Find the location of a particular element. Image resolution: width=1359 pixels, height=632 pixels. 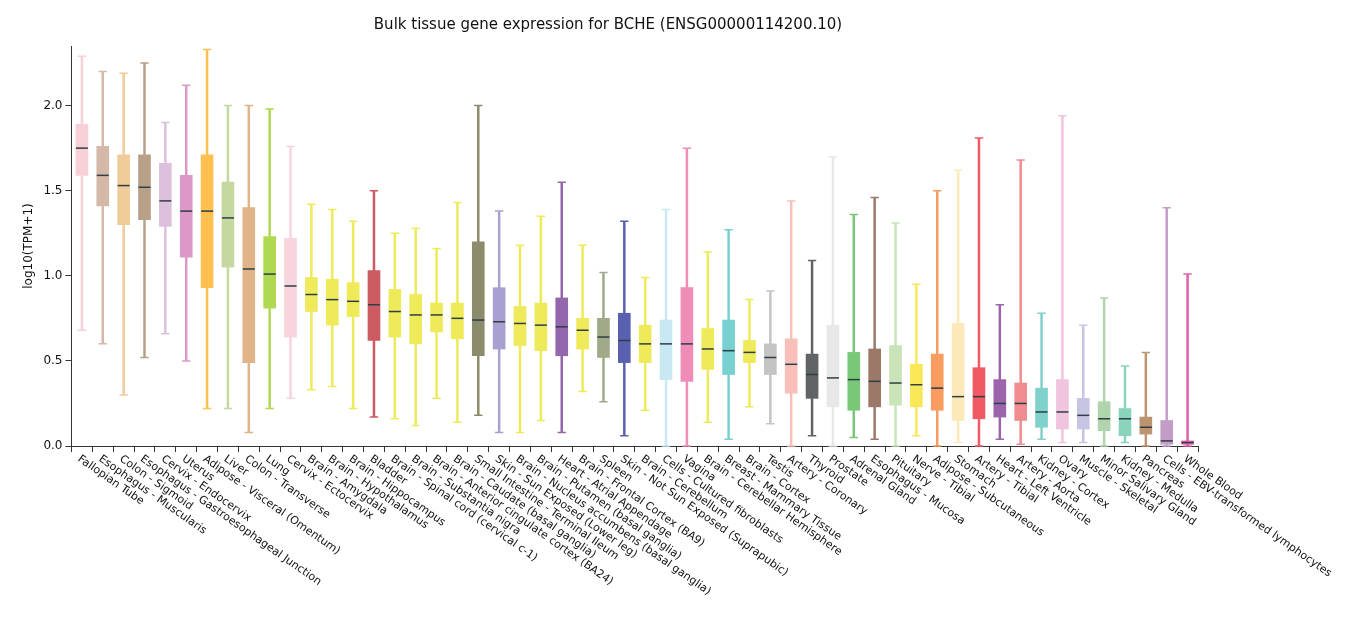

y-tick-label: 0.0 is located at coordinates (53, 445).